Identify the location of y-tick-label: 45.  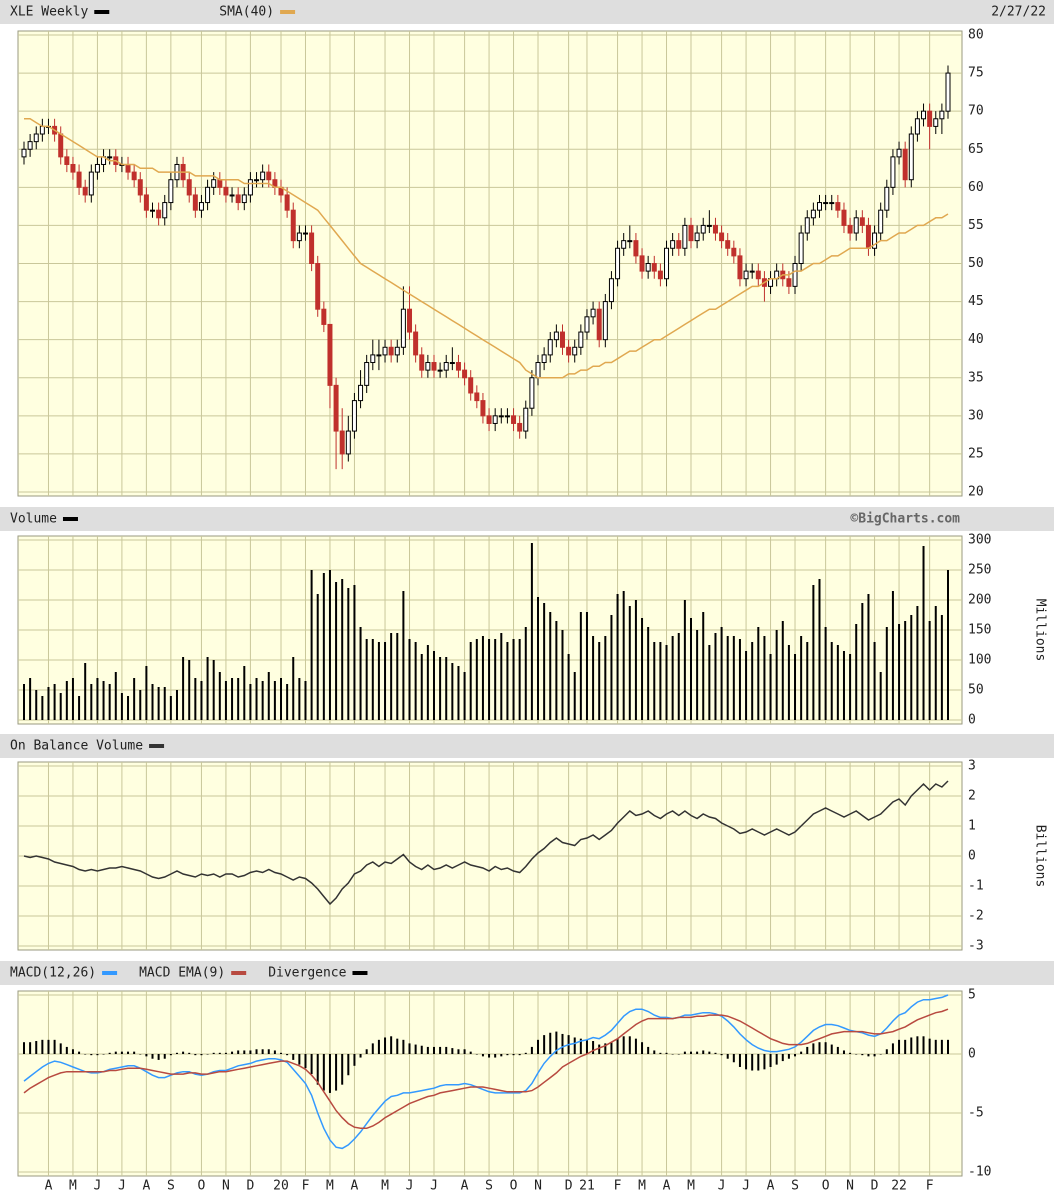
(976, 301).